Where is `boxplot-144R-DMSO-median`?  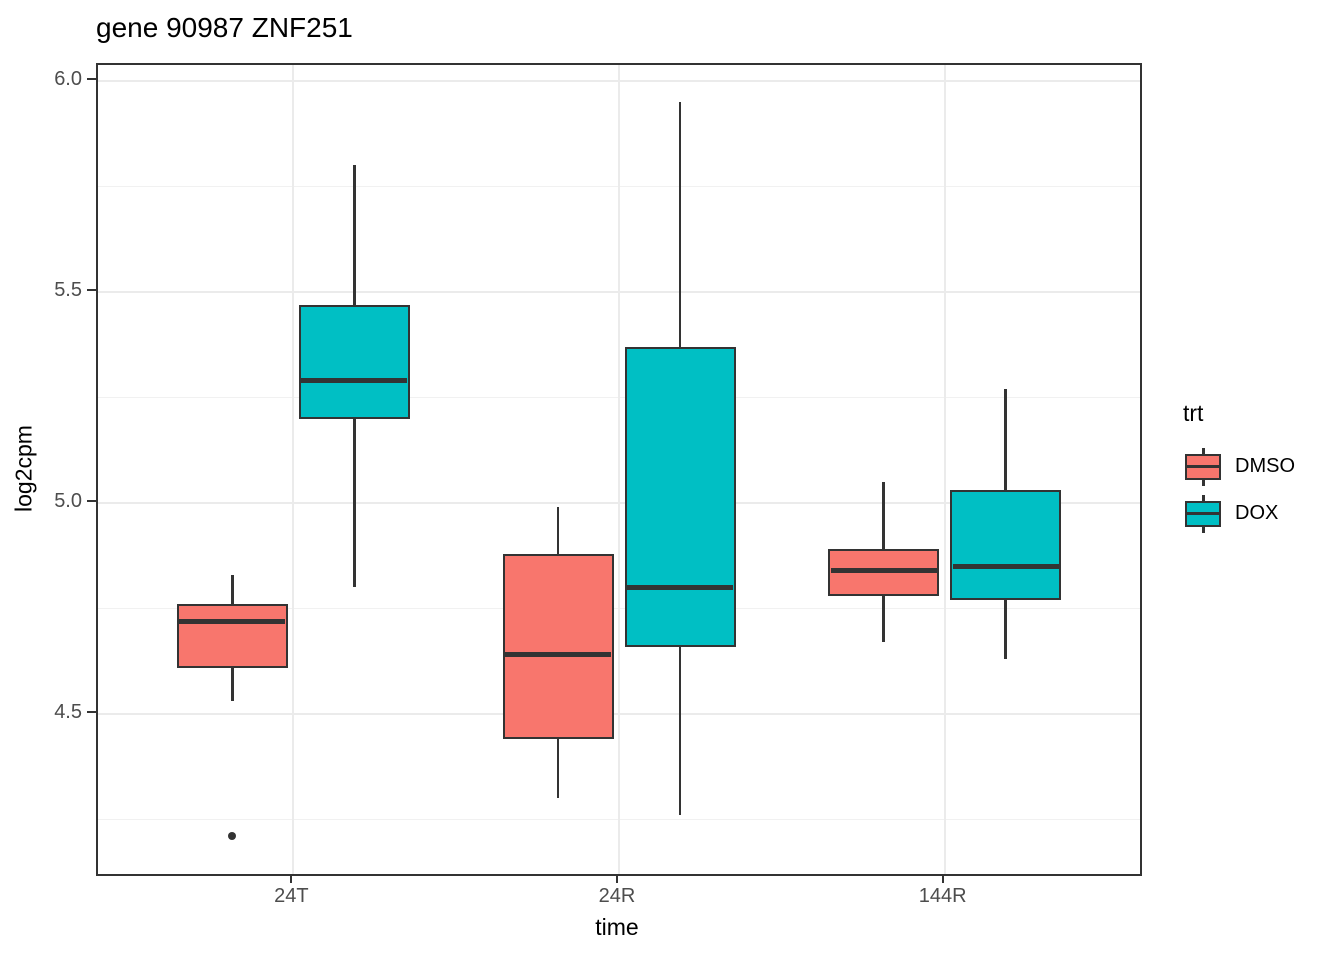 boxplot-144R-DMSO-median is located at coordinates (883, 571).